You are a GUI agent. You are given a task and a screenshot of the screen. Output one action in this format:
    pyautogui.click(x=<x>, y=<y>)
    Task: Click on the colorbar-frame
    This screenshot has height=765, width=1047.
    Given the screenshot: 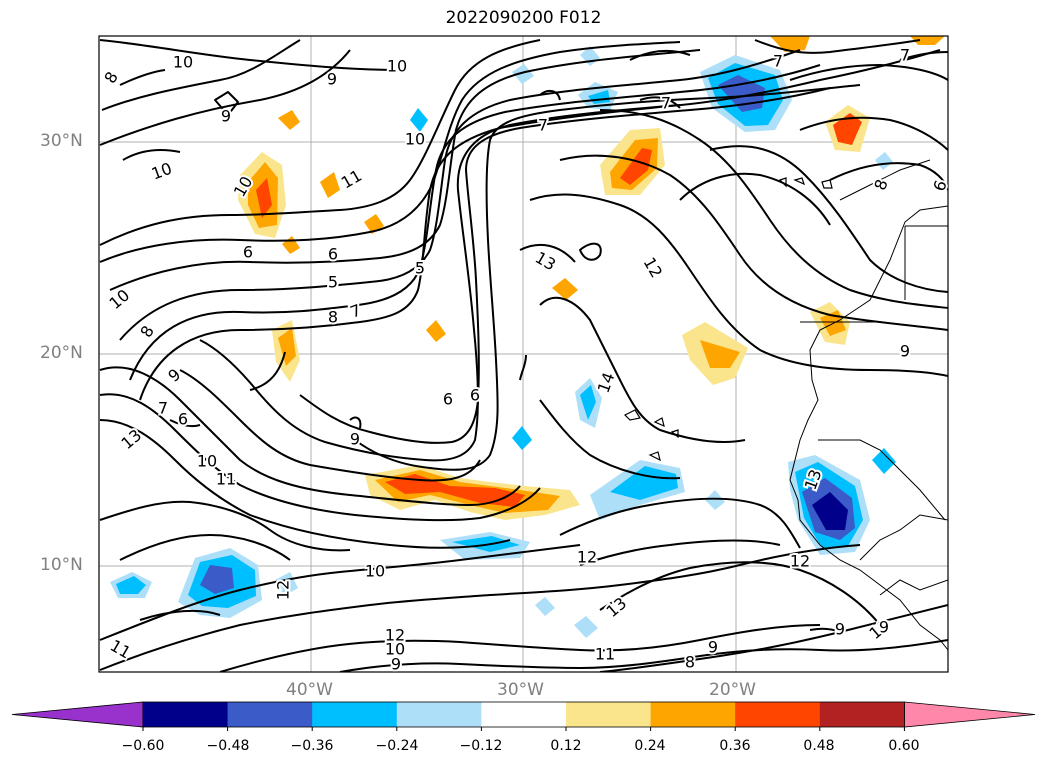 What is the action you would take?
    pyautogui.click(x=523, y=714)
    